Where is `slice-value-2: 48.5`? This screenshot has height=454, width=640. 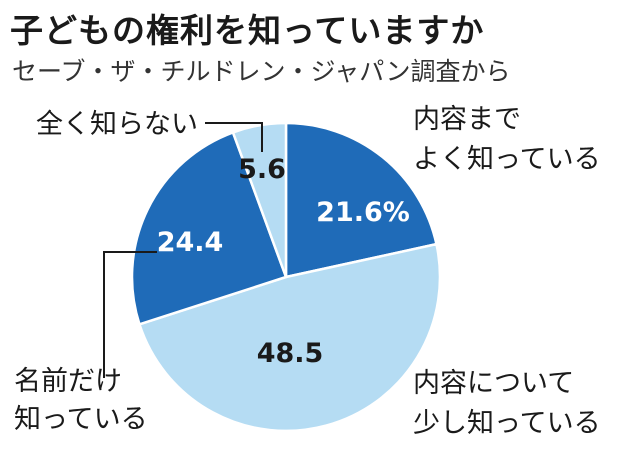
slice-value-2: 48.5 is located at coordinates (290, 353).